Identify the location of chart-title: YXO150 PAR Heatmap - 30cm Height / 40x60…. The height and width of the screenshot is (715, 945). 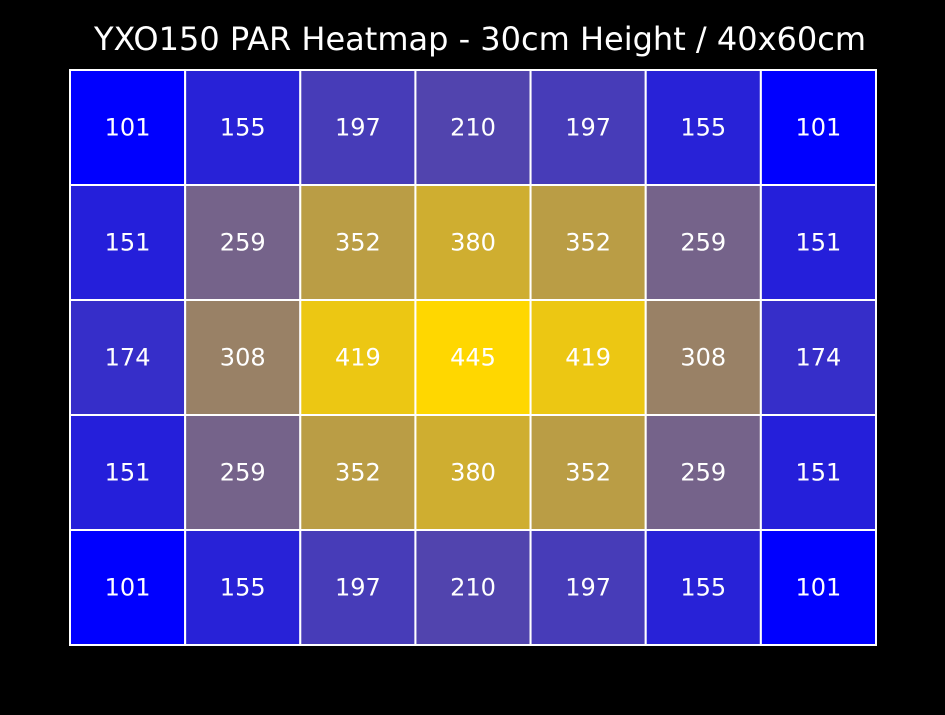
(479, 39).